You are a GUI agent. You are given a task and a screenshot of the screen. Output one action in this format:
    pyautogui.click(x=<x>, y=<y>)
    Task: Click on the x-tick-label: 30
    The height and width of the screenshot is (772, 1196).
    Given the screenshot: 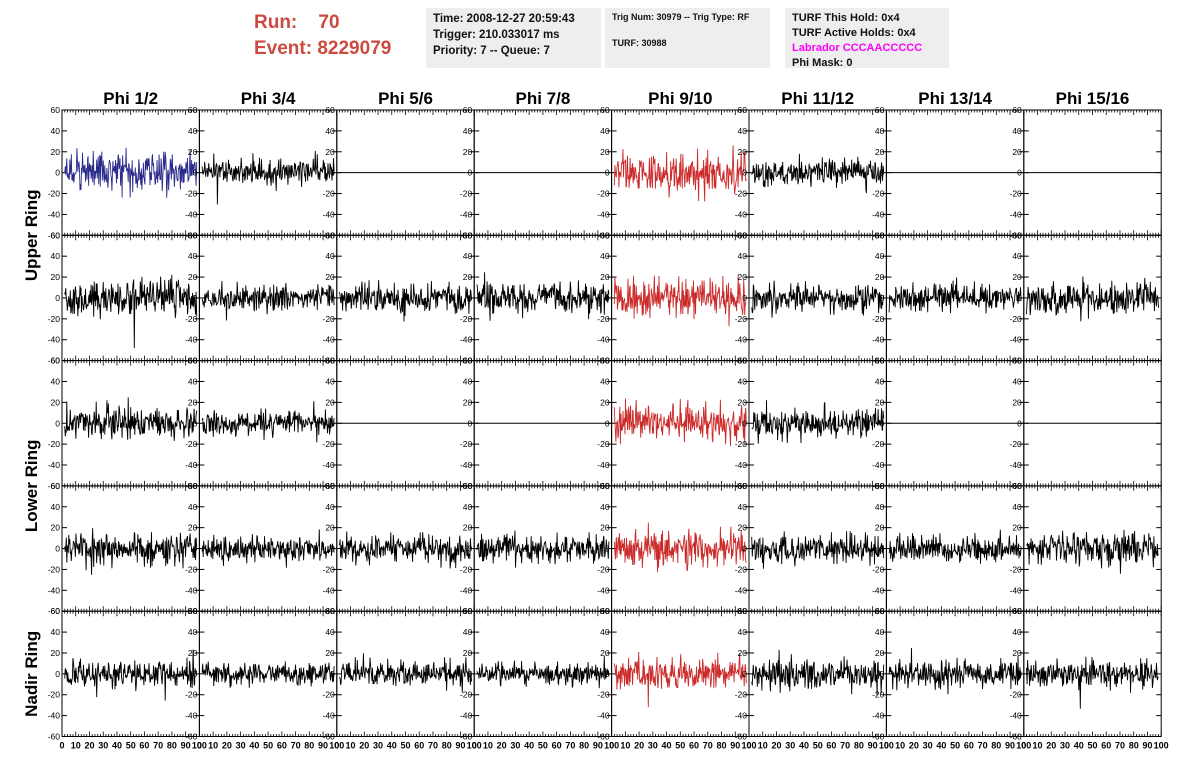 What is the action you would take?
    pyautogui.click(x=103, y=746)
    